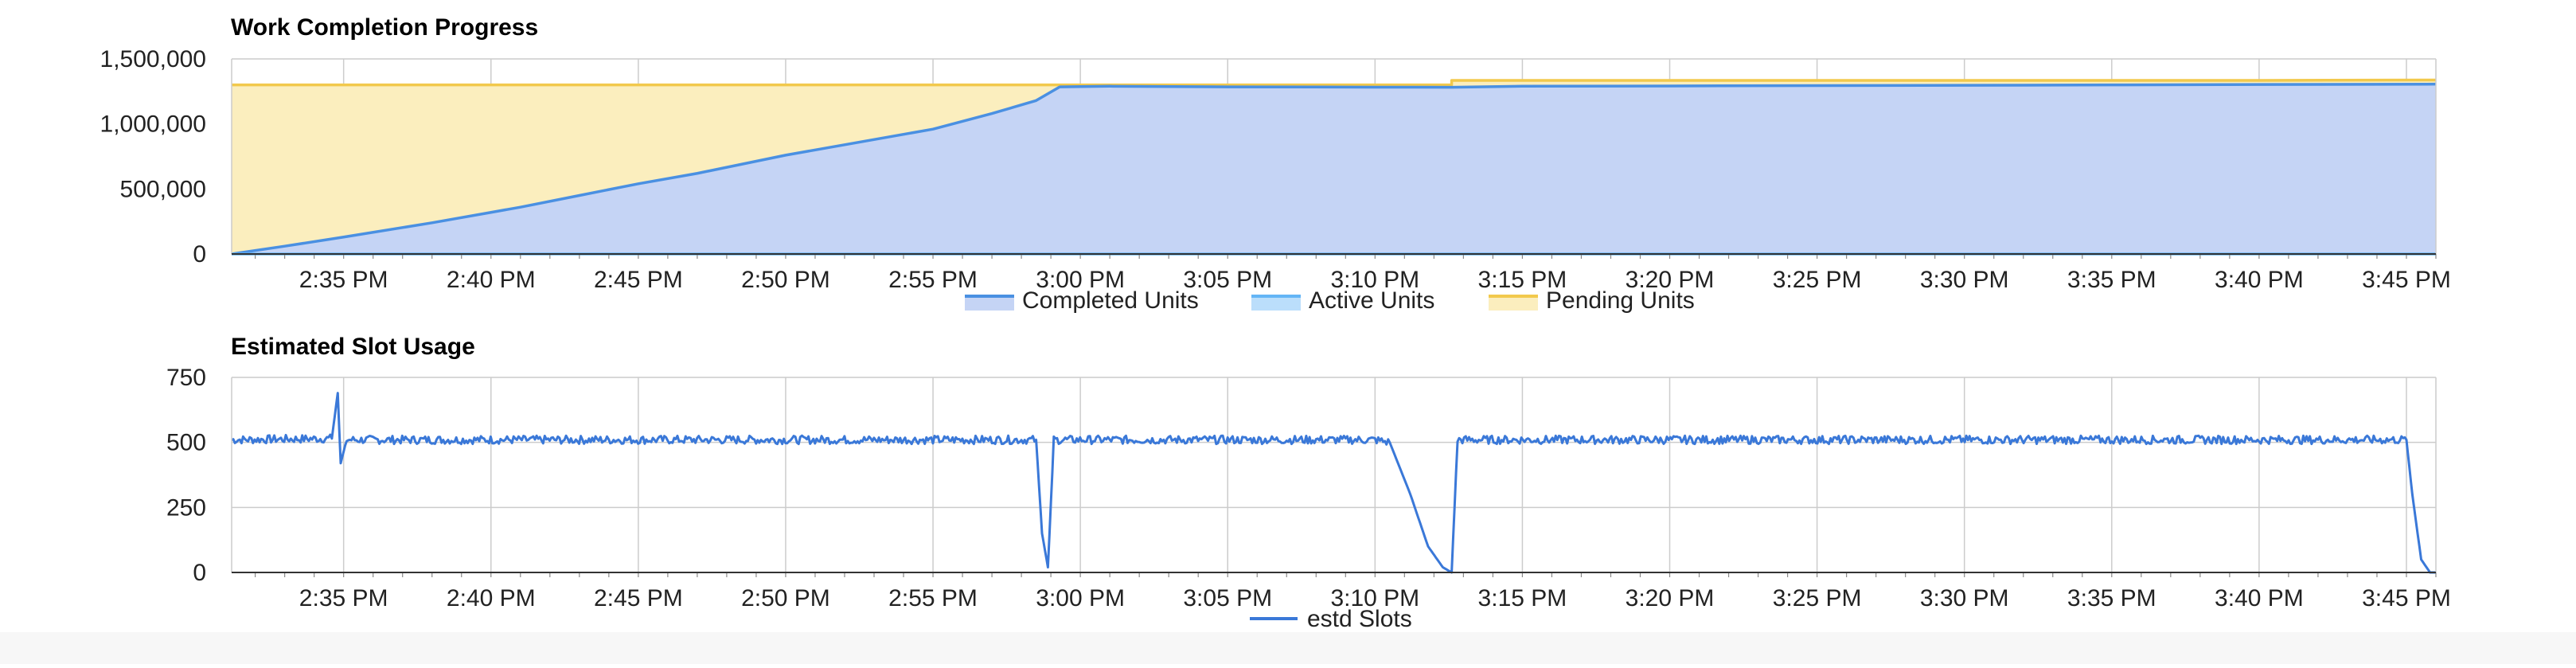  I want to click on y-tick-label: 750, so click(186, 378).